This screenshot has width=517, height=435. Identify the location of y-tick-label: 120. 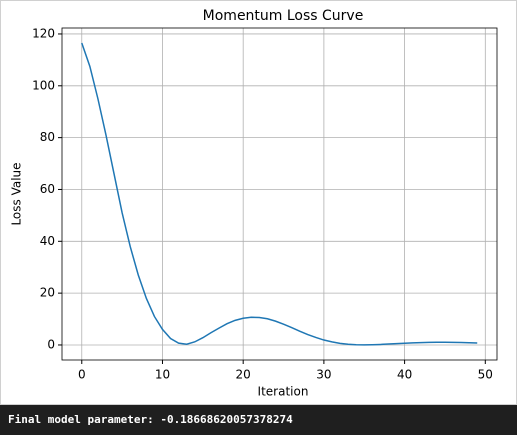
(43, 33).